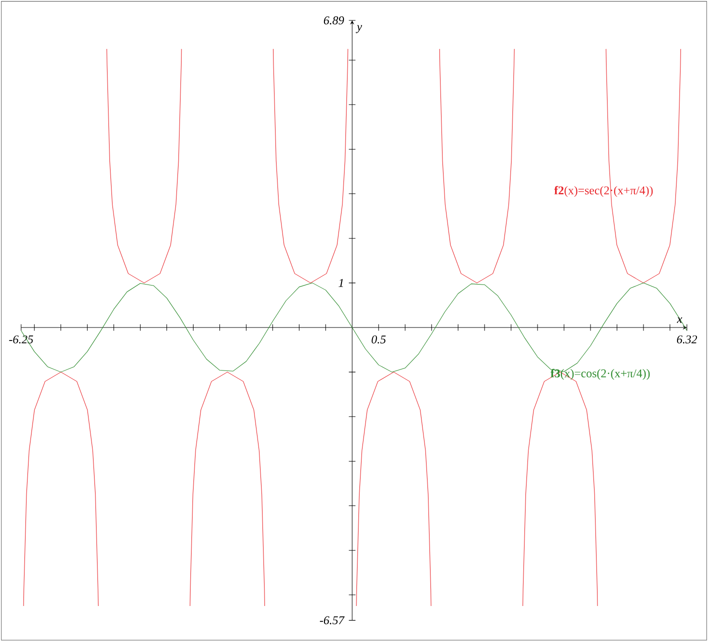  Describe the element at coordinates (334, 20) in the screenshot. I see `y-tick-label: 6.89` at that location.